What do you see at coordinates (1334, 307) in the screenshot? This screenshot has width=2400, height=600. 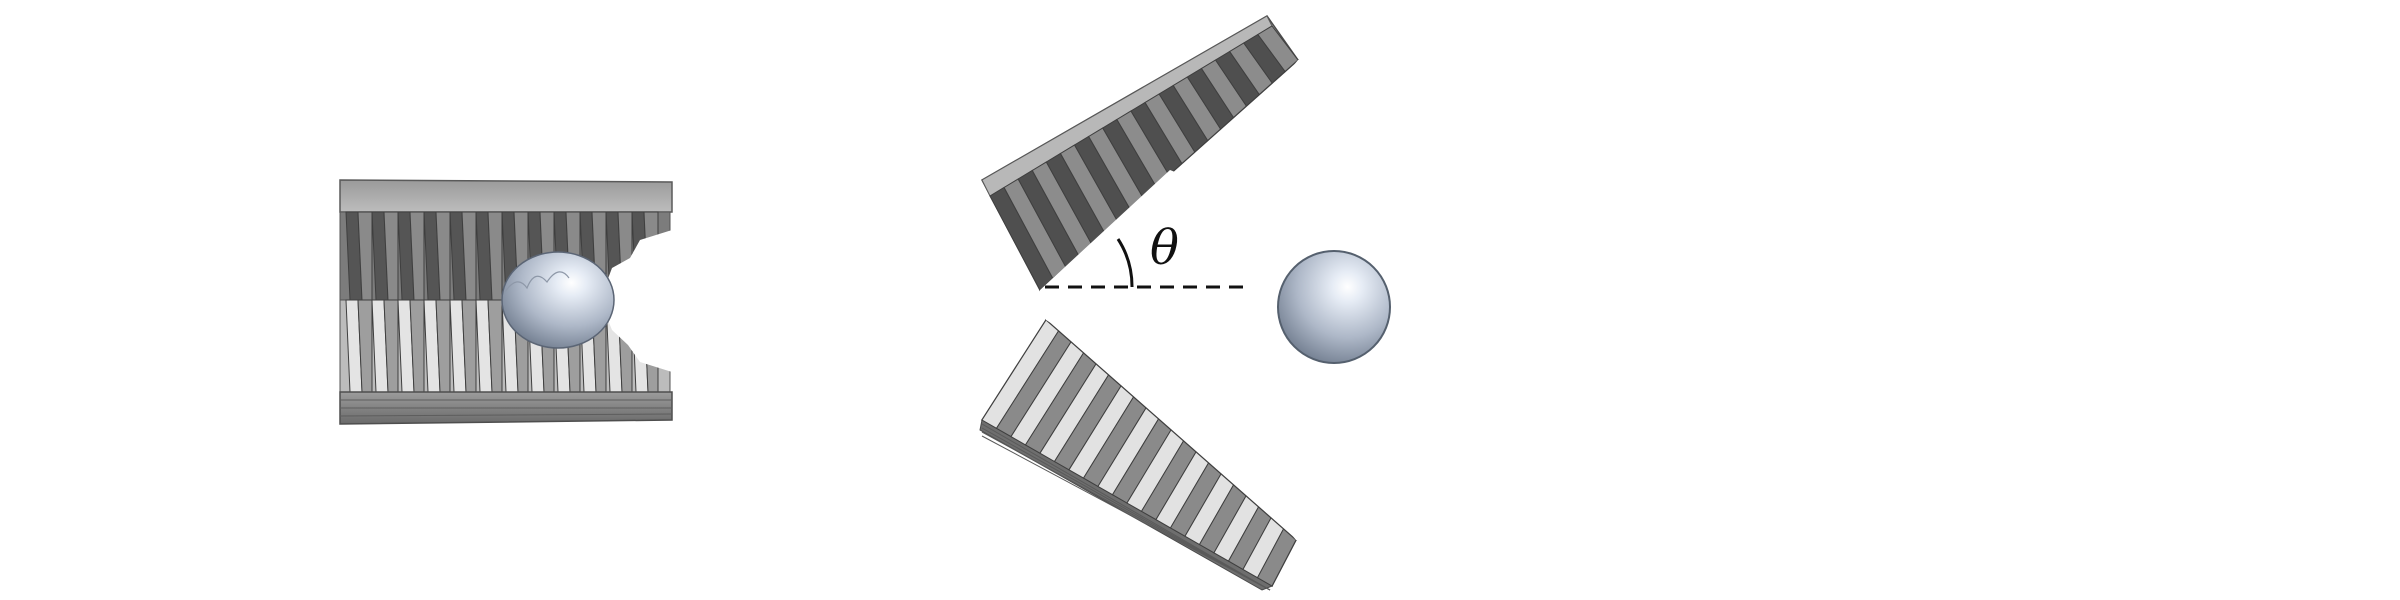 I see `free-sphere` at bounding box center [1334, 307].